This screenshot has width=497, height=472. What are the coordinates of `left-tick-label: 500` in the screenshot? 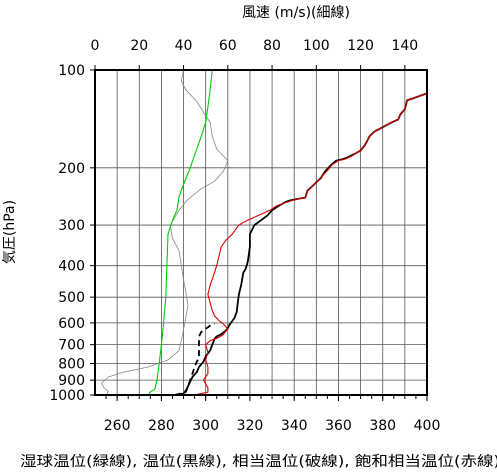 It's located at (71, 298).